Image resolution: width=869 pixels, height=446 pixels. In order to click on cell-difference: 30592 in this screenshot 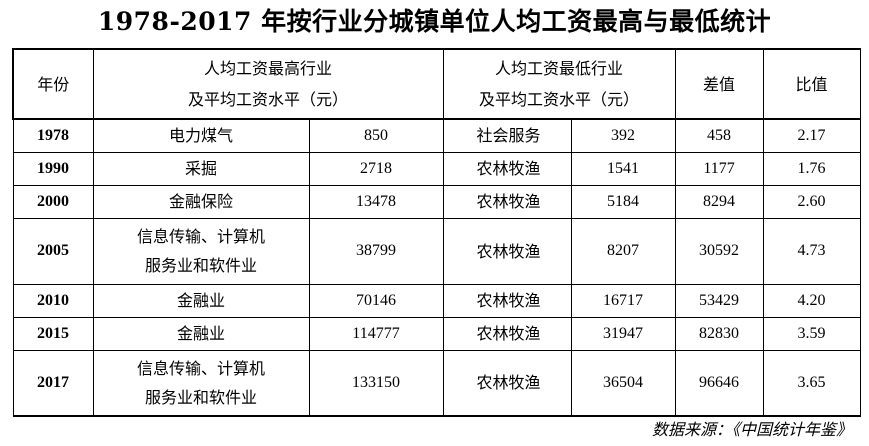, I will do `click(719, 251)`.